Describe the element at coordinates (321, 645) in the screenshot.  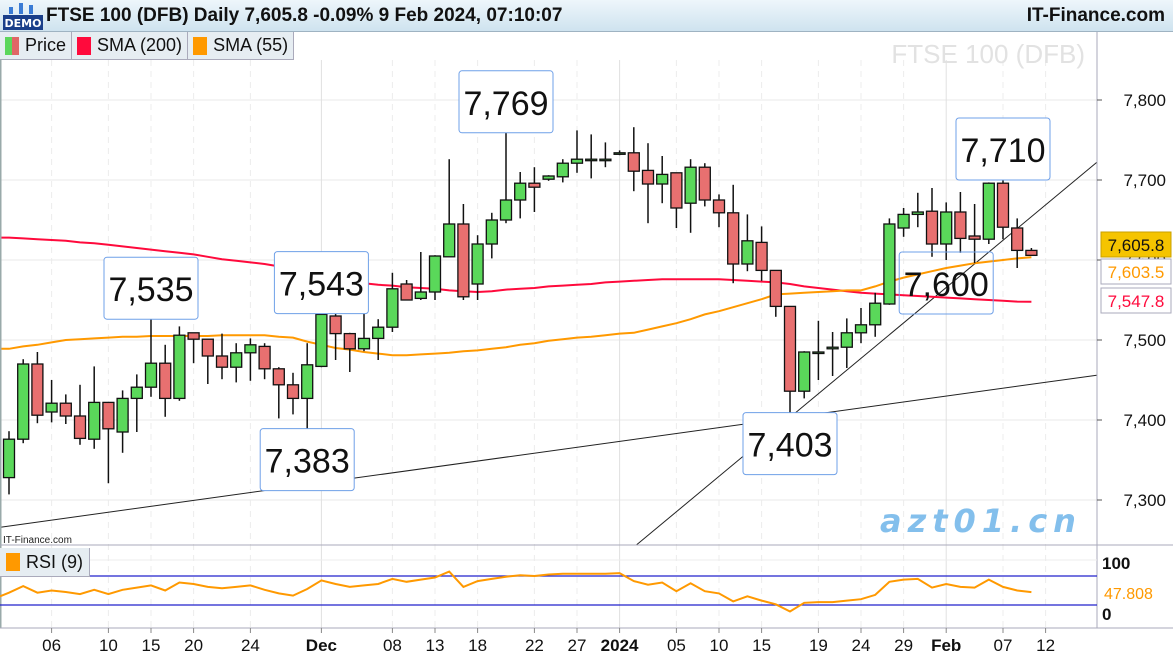
I see `x-tick-label: Dec` at that location.